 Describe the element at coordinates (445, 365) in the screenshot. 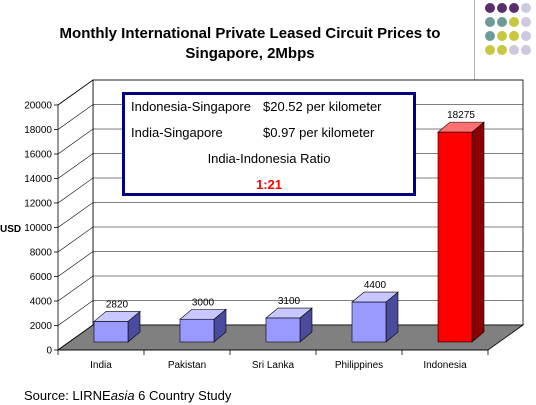

I see `x-tick-label: Indonesia` at that location.